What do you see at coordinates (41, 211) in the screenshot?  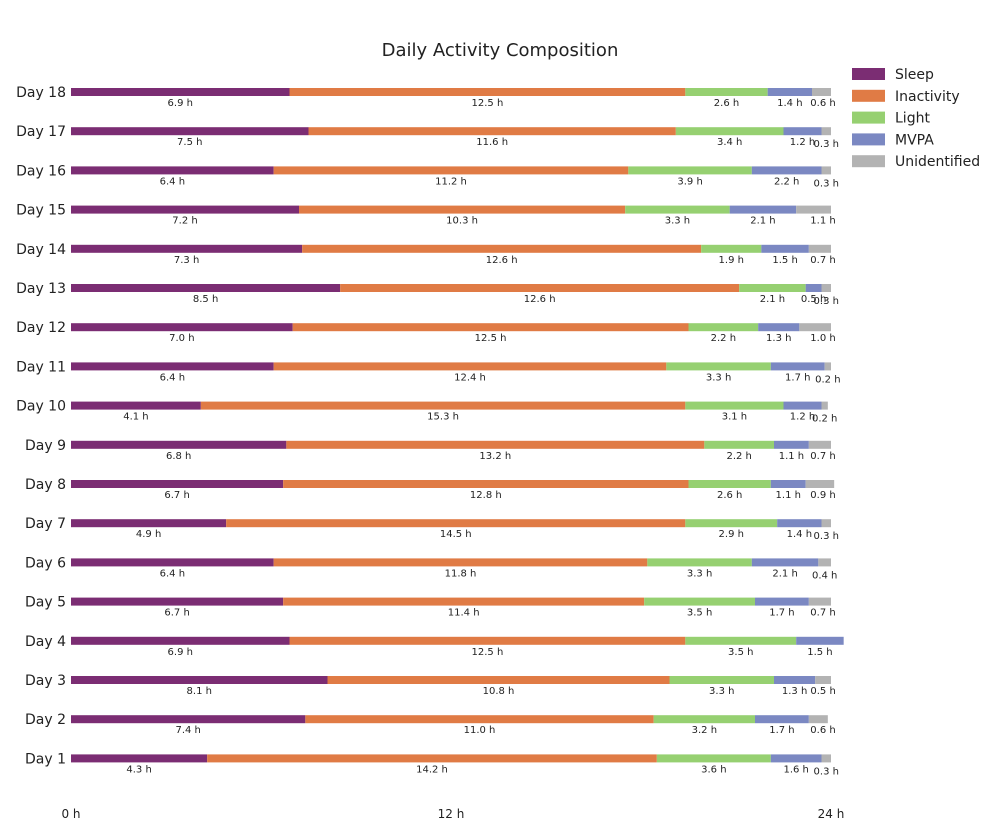 I see `day-label: Day 15` at bounding box center [41, 211].